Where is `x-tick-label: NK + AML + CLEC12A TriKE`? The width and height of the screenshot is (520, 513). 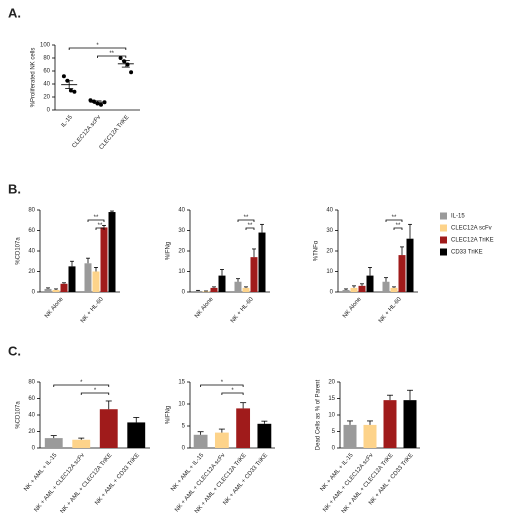 x-tick-label: NK + AML + CLEC12A TriKE is located at coordinates (87, 482).